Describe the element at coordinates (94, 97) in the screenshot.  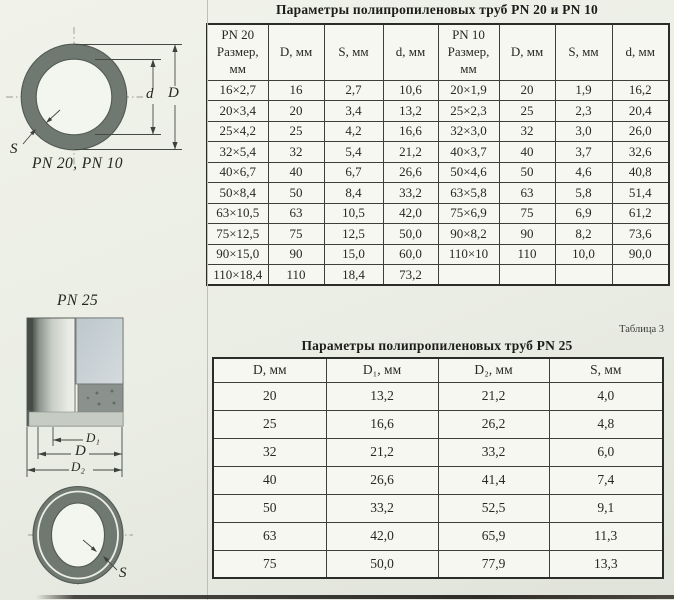
I see `pn20-ring-diagram` at that location.